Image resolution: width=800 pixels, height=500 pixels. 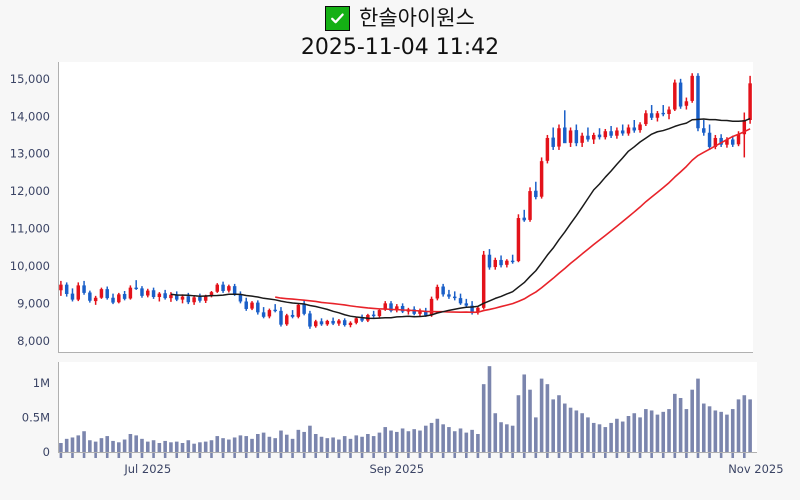 I want to click on price-axis-tick-label: 15,000, so click(x=30, y=79).